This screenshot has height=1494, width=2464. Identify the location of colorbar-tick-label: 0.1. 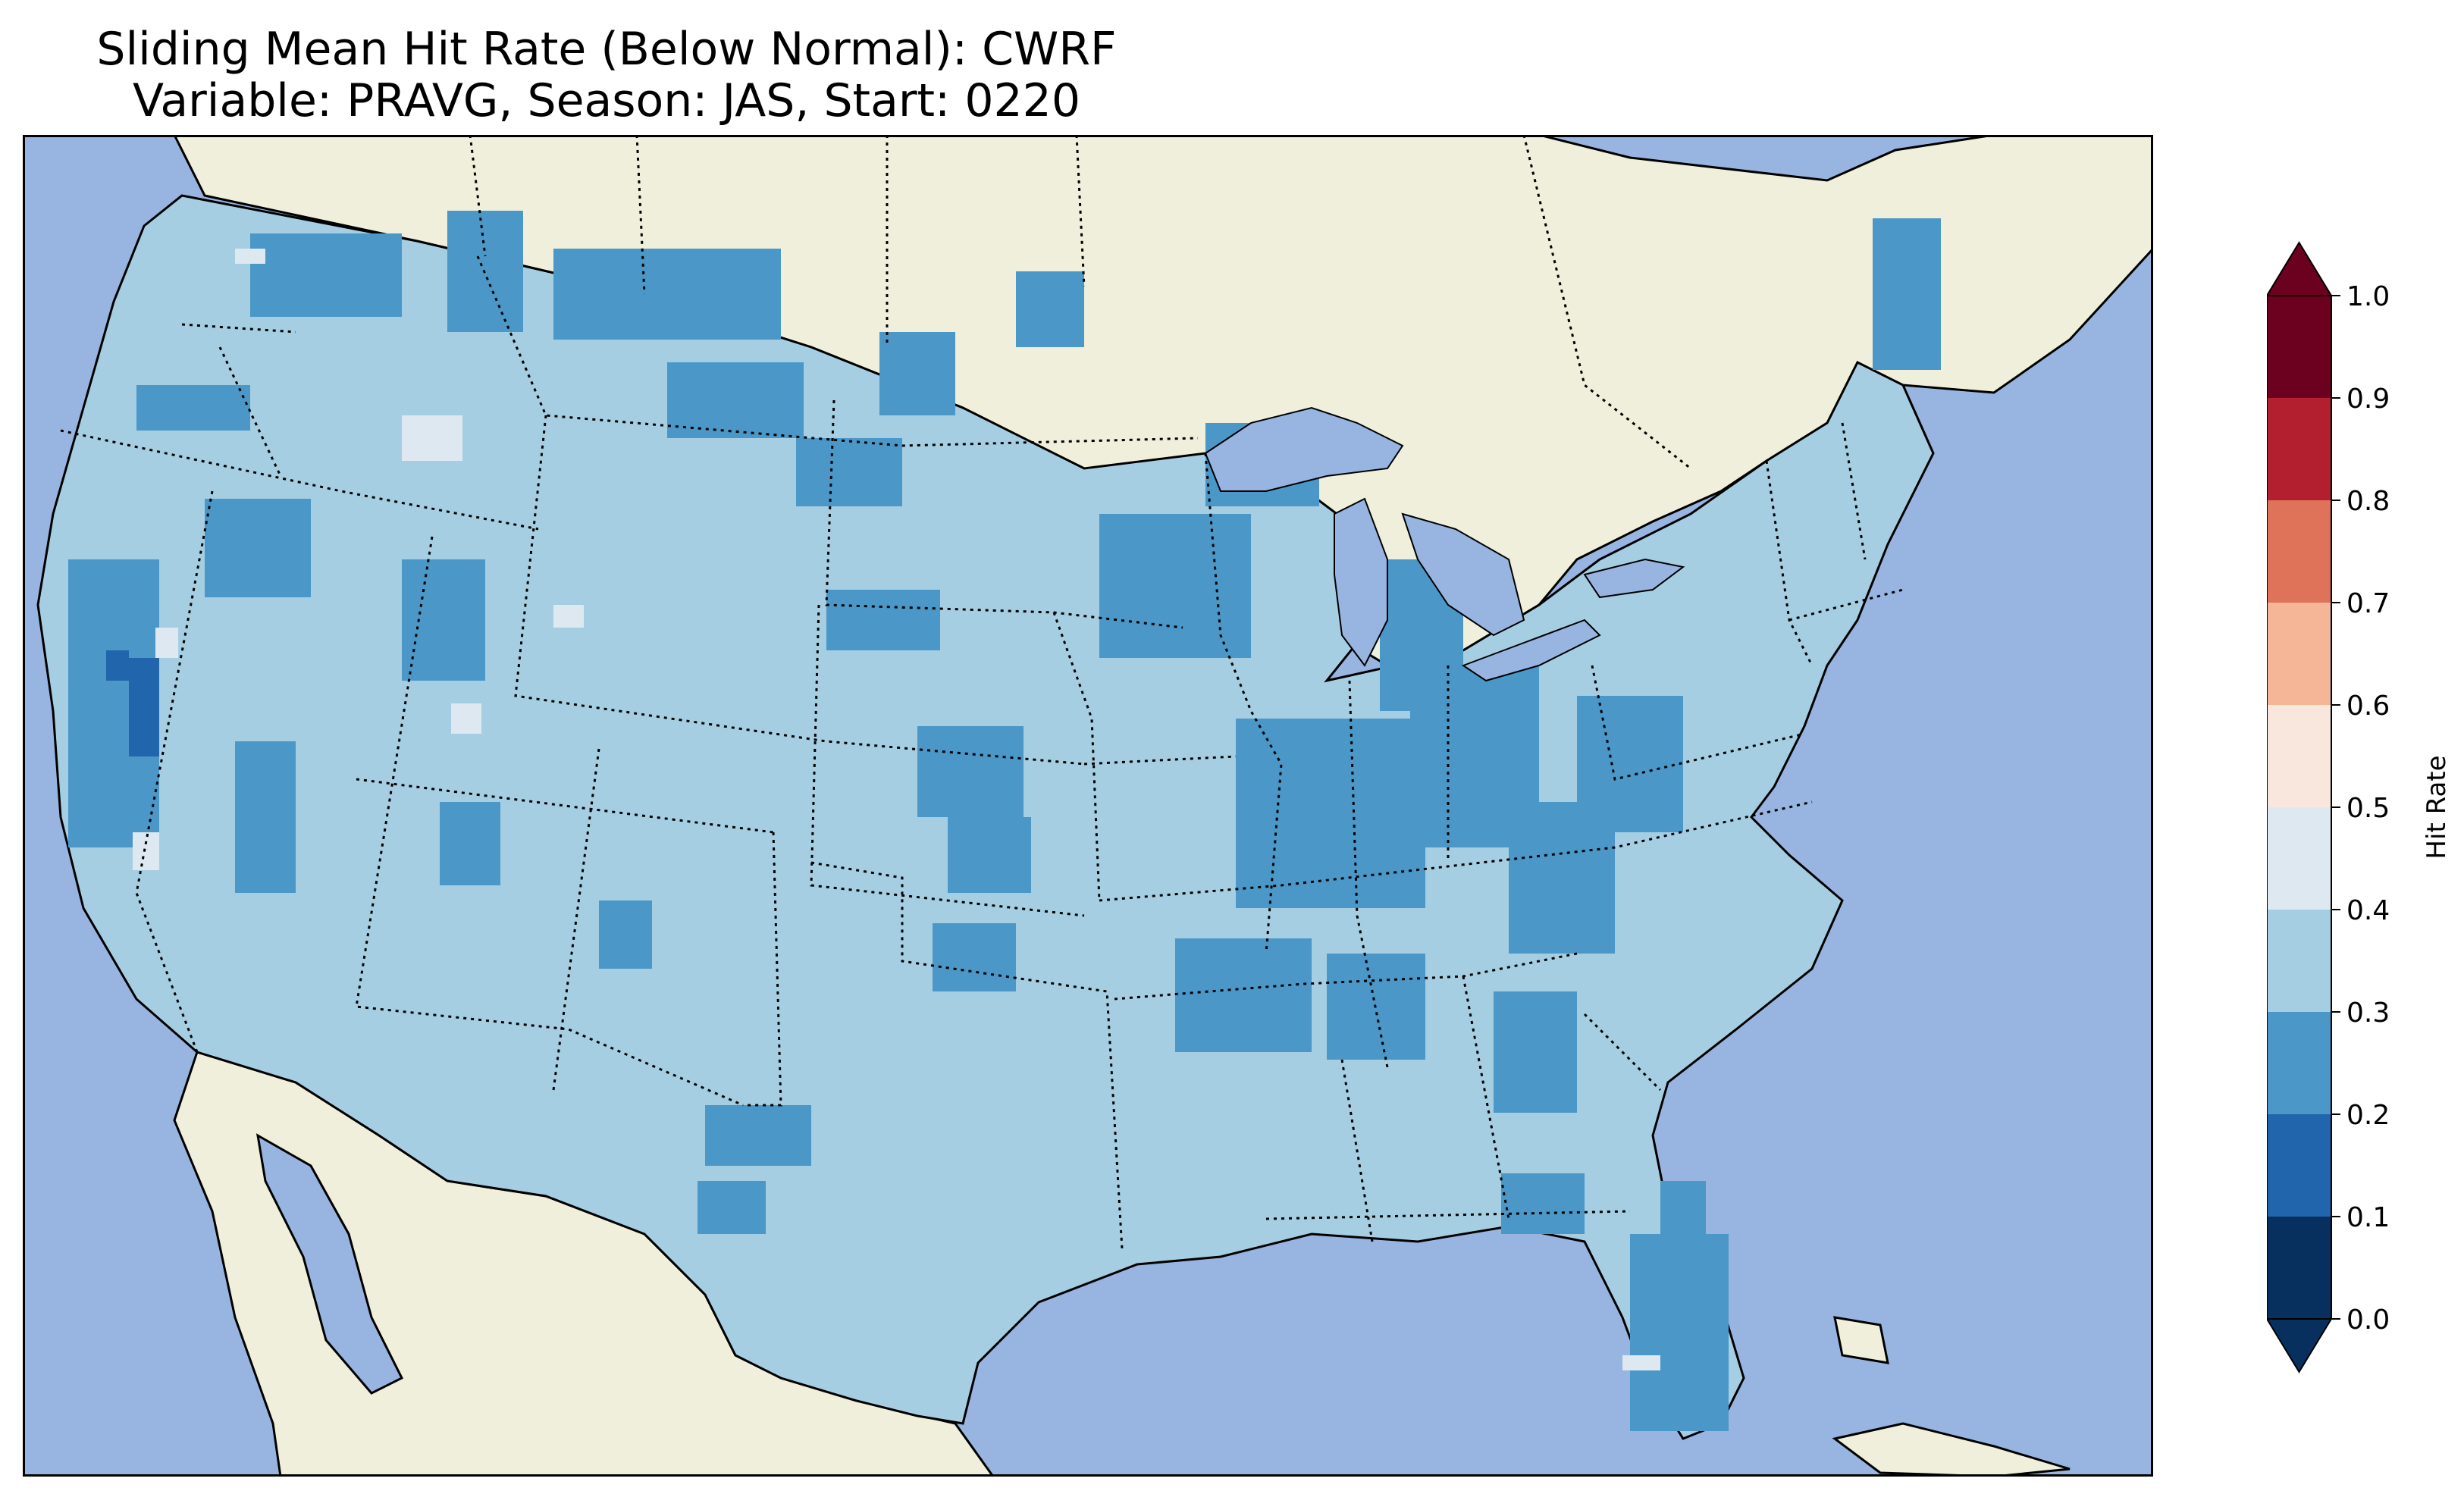
(2368, 1217).